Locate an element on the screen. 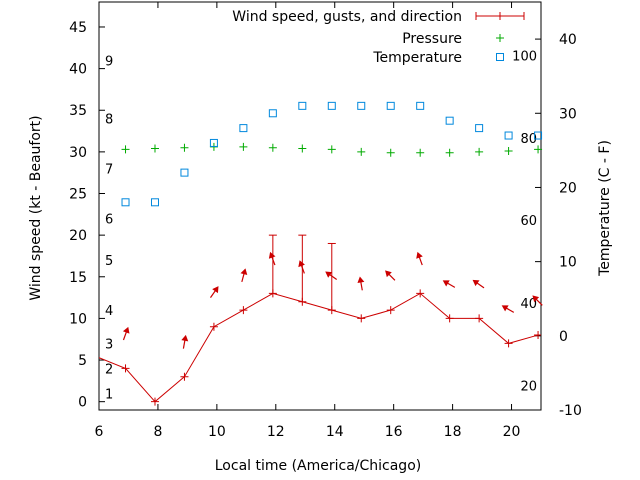 The width and height of the screenshot is (640, 480). x-tick-label: 16 is located at coordinates (394, 432).